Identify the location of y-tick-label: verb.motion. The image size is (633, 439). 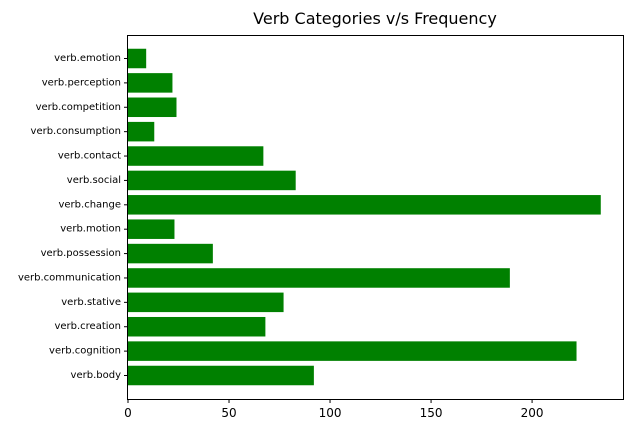
(90, 229).